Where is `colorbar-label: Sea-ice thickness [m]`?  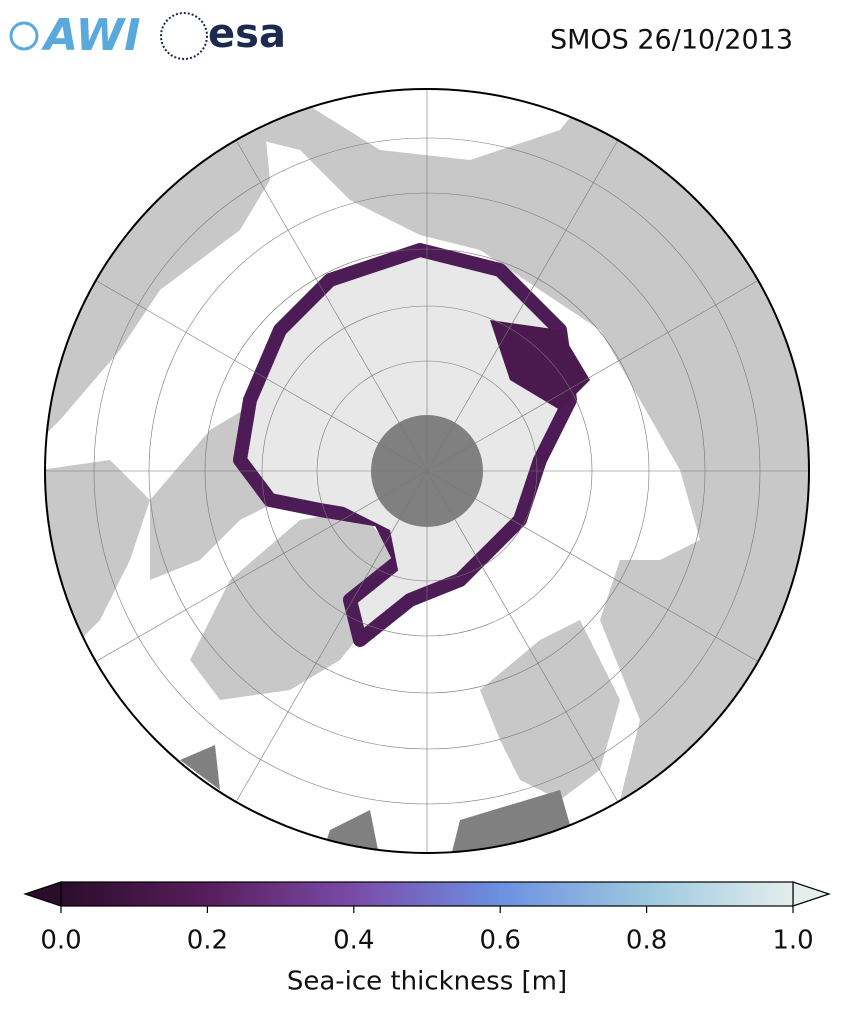
colorbar-label: Sea-ice thickness [m] is located at coordinates (427, 982).